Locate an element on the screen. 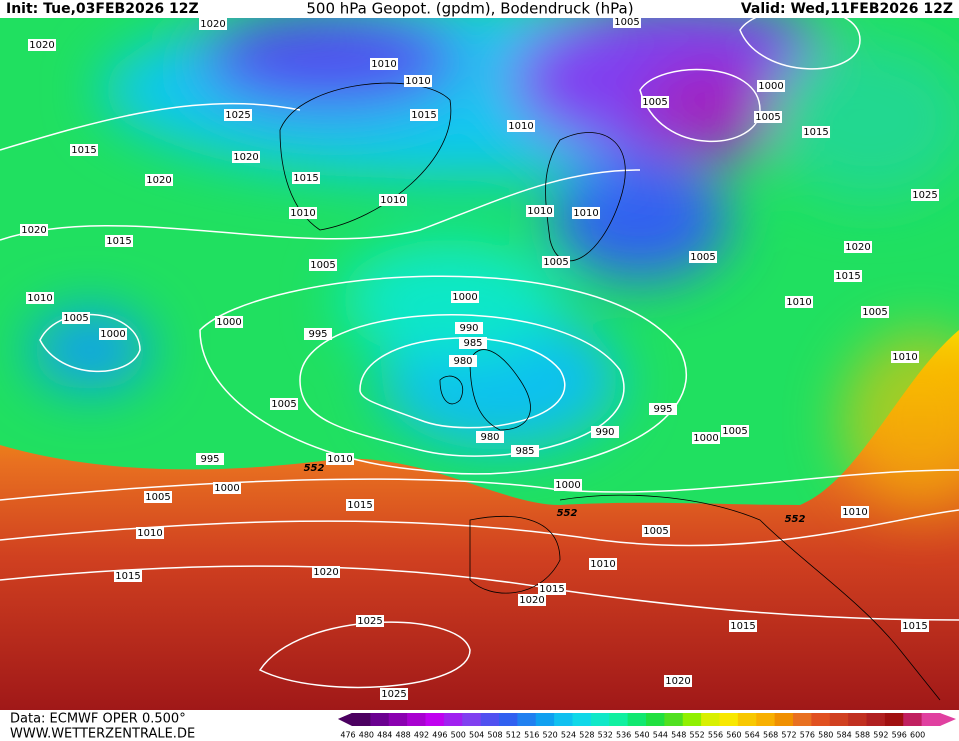 This screenshot has height=741, width=959. colorbar-label: 524 is located at coordinates (568, 735).